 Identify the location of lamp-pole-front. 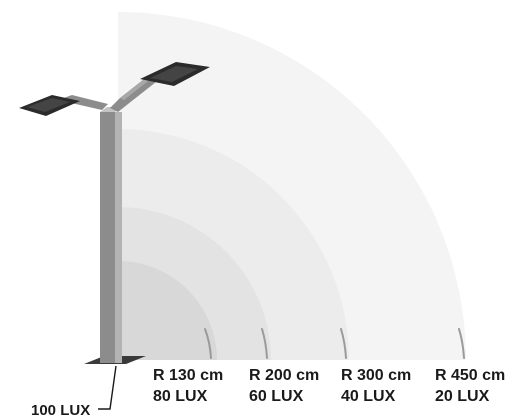
(107, 237).